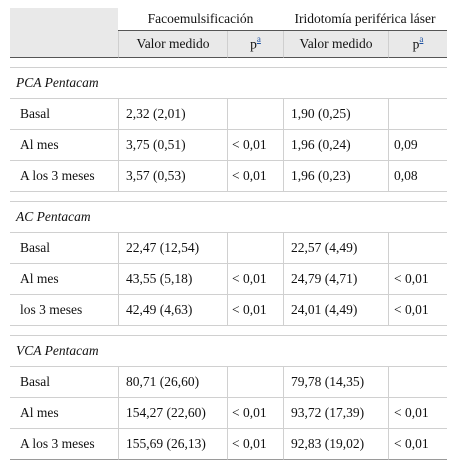 The image size is (457, 460). What do you see at coordinates (335, 413) in the screenshot?
I see `cell-valor-2: 93,72 (17,39)` at bounding box center [335, 413].